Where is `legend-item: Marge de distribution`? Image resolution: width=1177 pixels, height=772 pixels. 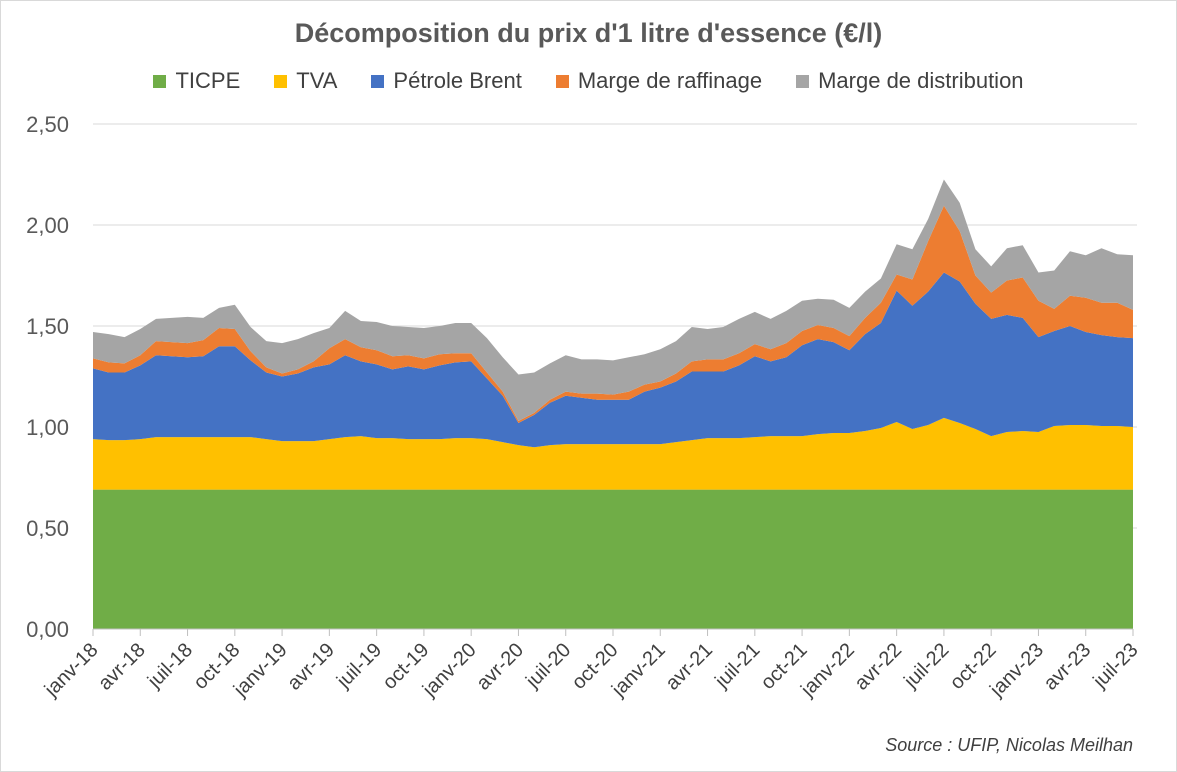
legend-item: Marge de distribution is located at coordinates (910, 81).